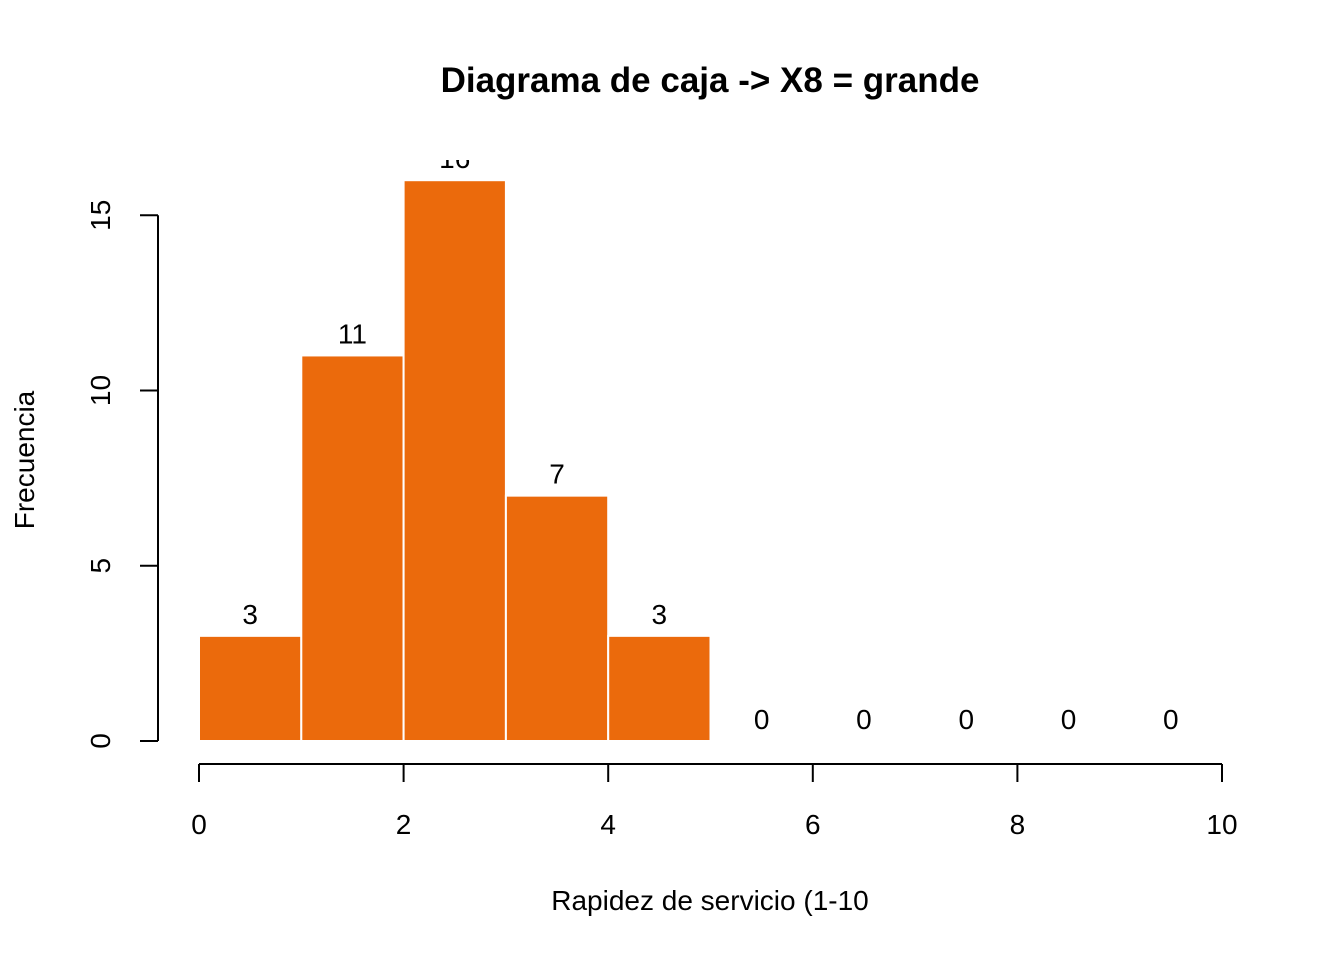 This screenshot has height=960, width=1344. What do you see at coordinates (710, 900) in the screenshot?
I see `x-axis-label: Rapidez de servicio (1-10` at bounding box center [710, 900].